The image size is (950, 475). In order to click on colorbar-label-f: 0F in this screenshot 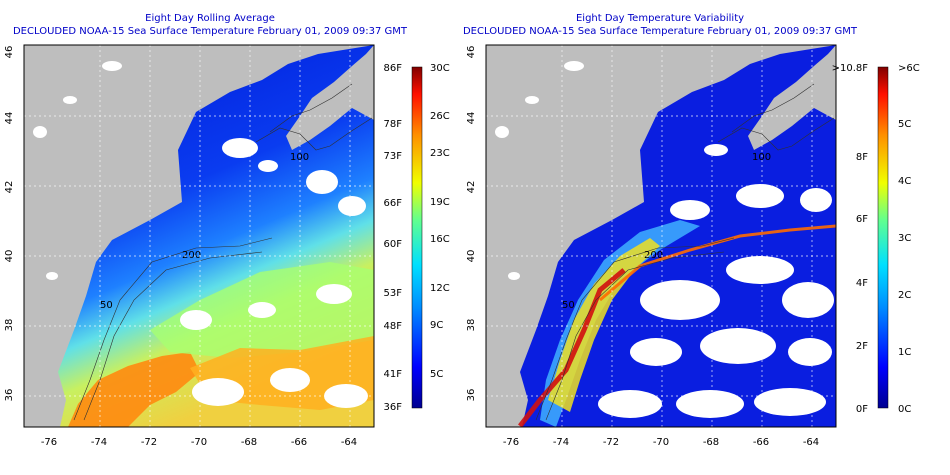, I will do `click(862, 409)`.